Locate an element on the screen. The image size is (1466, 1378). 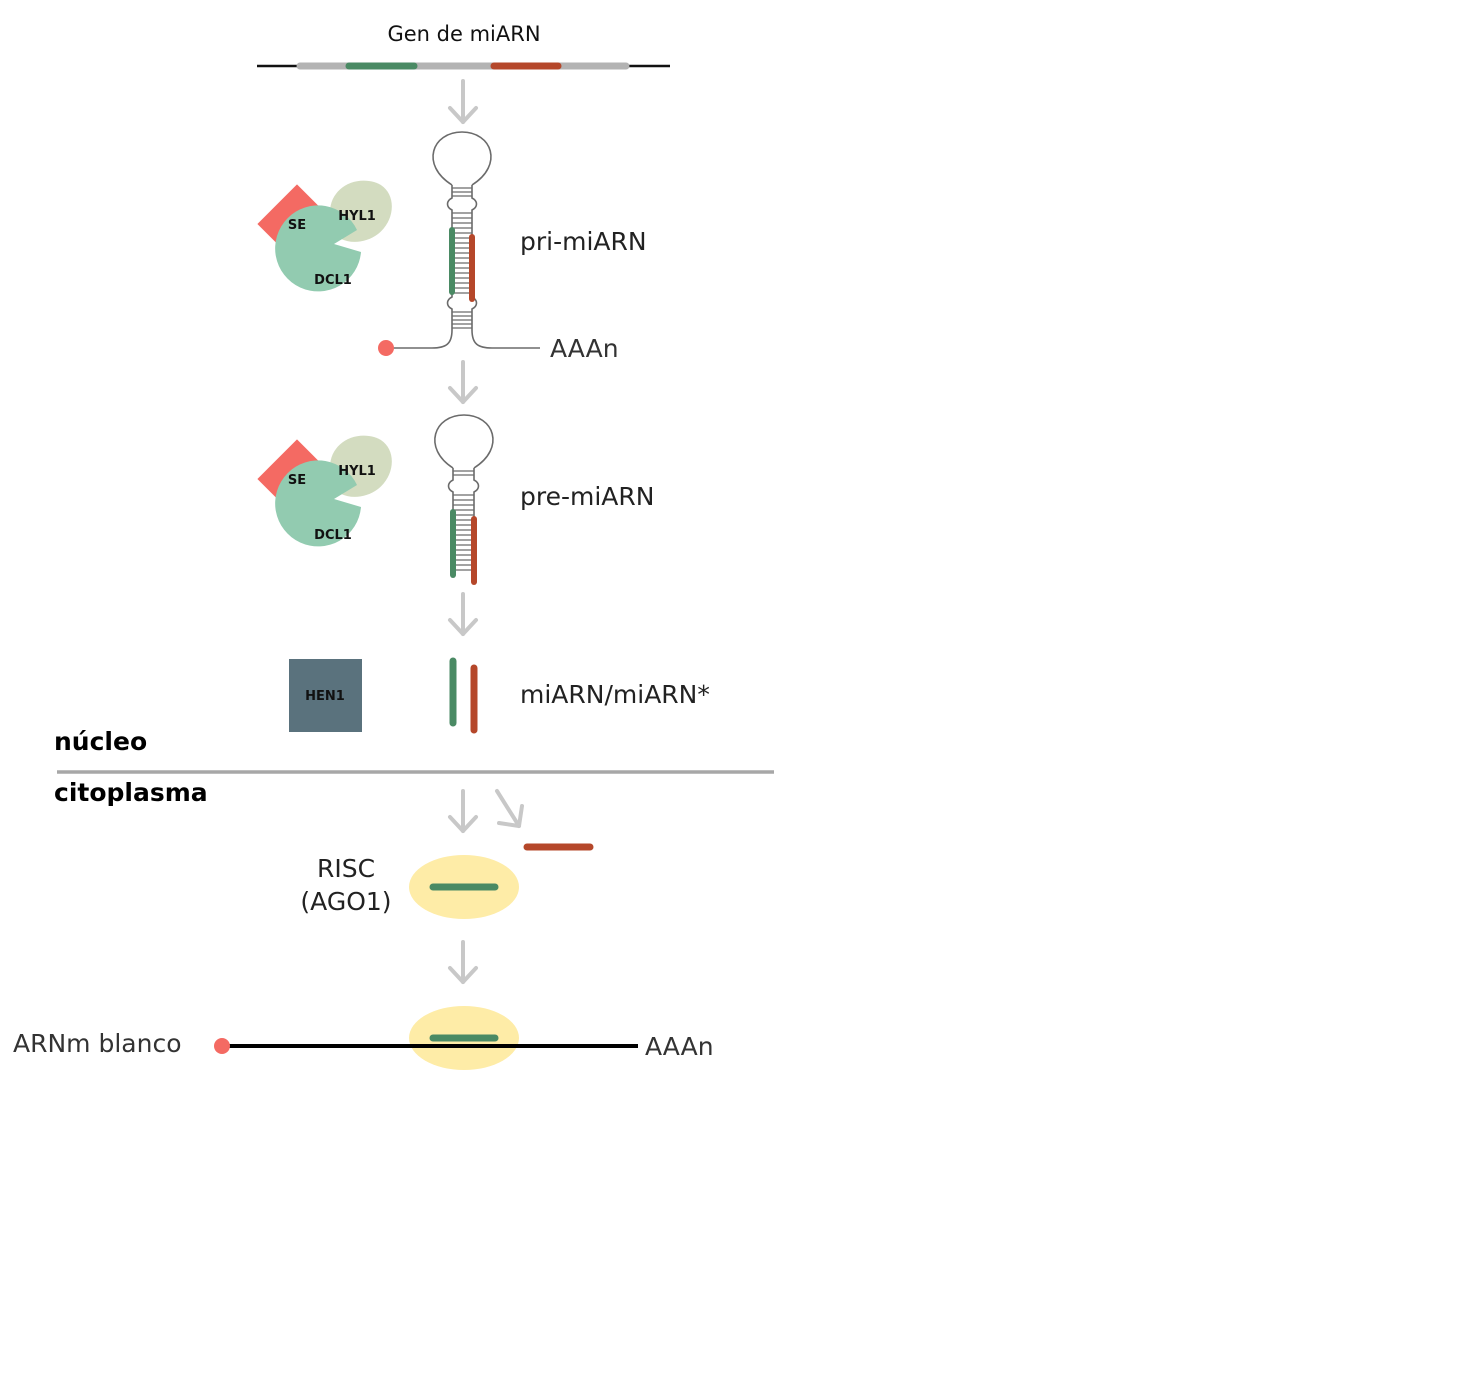
hyl1-label-2: HYL1 is located at coordinates (357, 471).